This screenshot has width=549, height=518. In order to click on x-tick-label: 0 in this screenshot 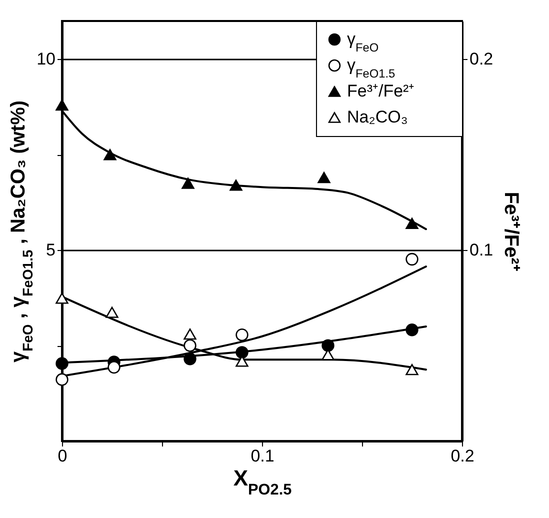, I will do `click(63, 456)`.